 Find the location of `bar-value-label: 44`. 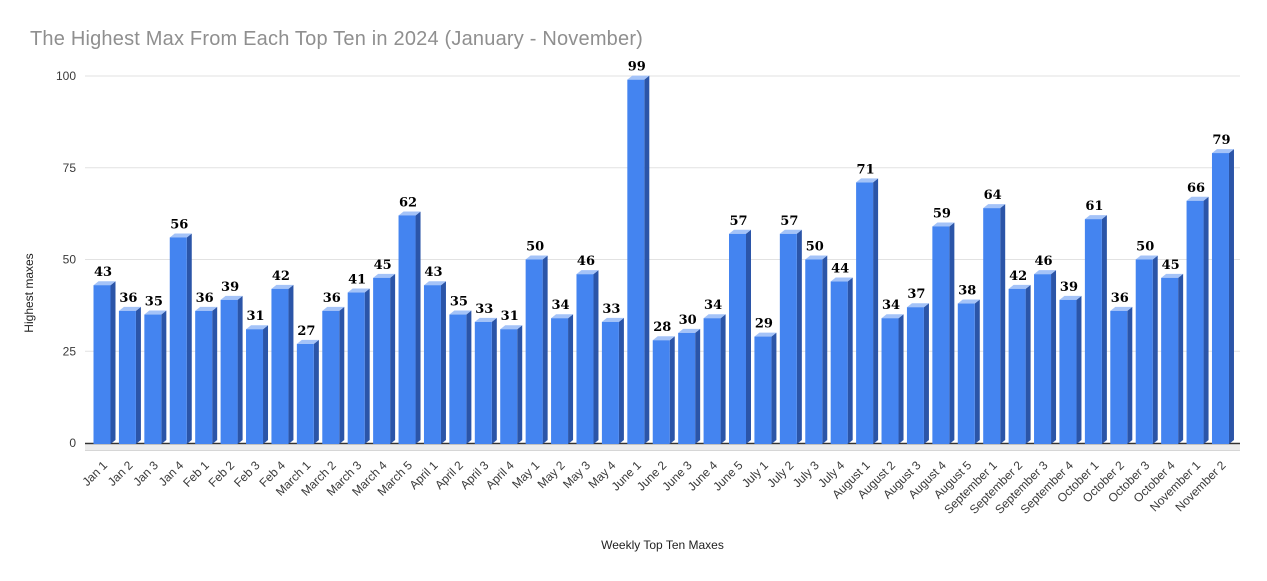

bar-value-label: 44 is located at coordinates (840, 269).